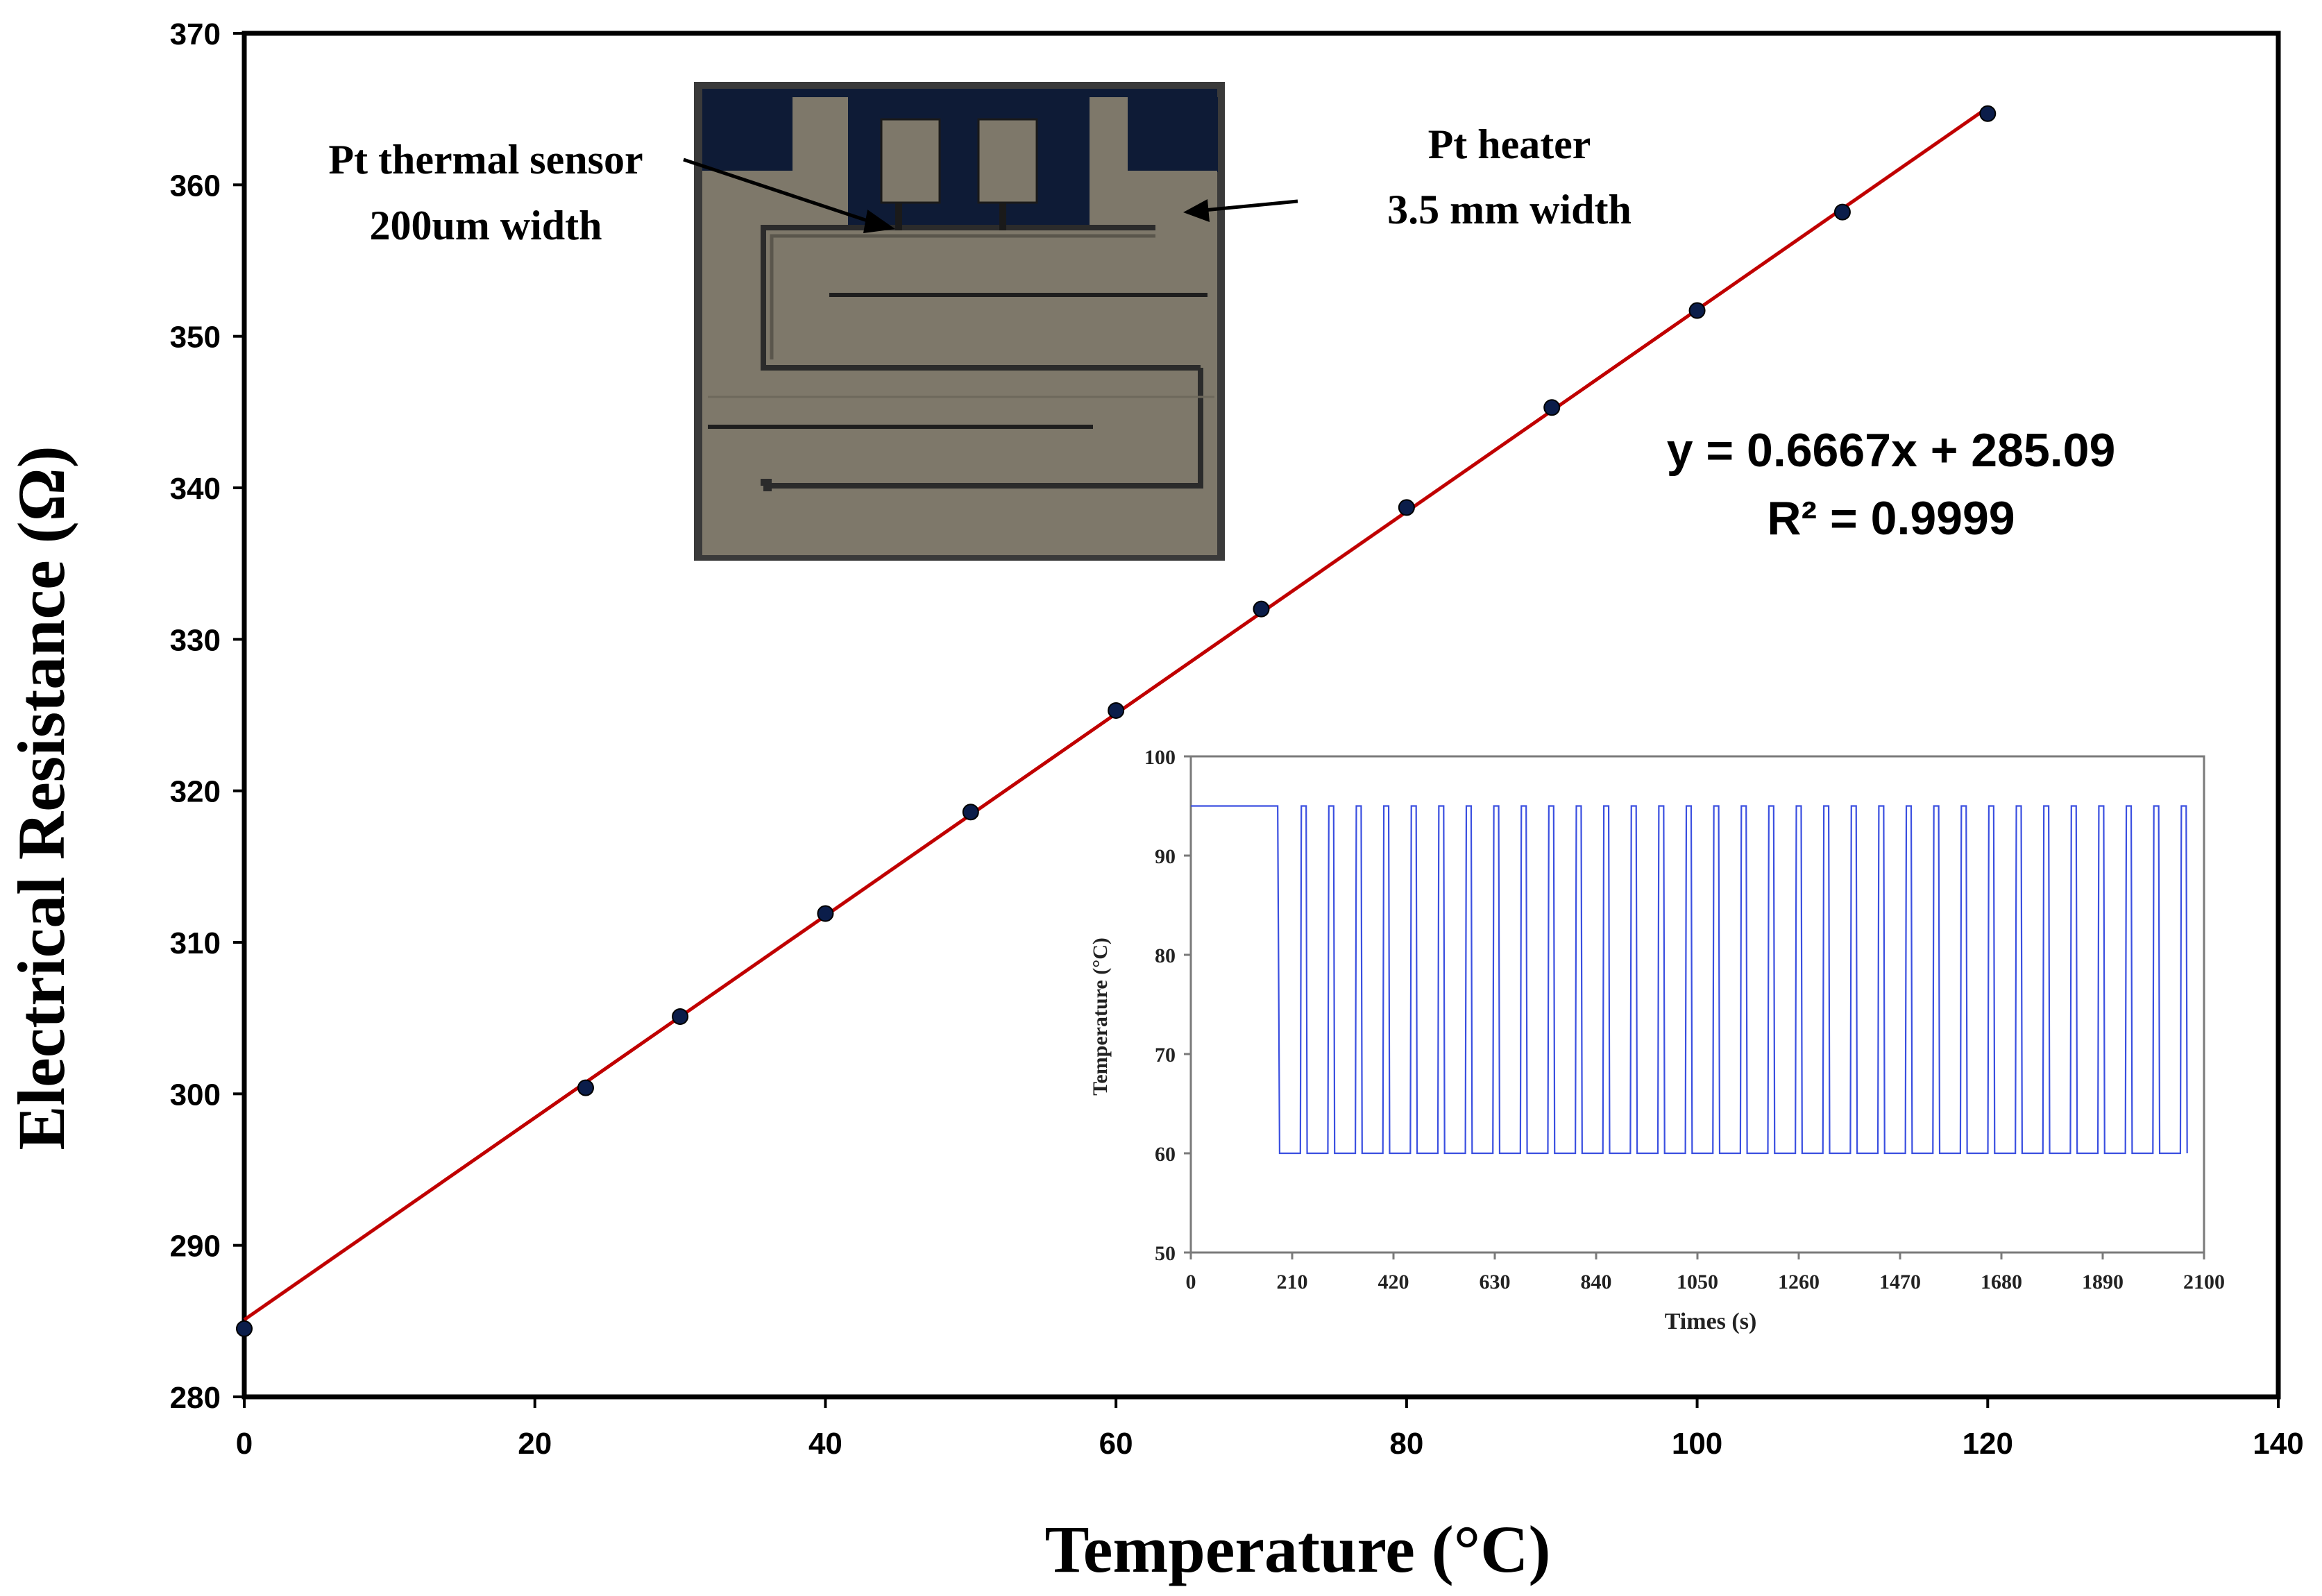 This screenshot has height=1596, width=2322. Describe the element at coordinates (1988, 1444) in the screenshot. I see `x-tick-label: 120` at that location.